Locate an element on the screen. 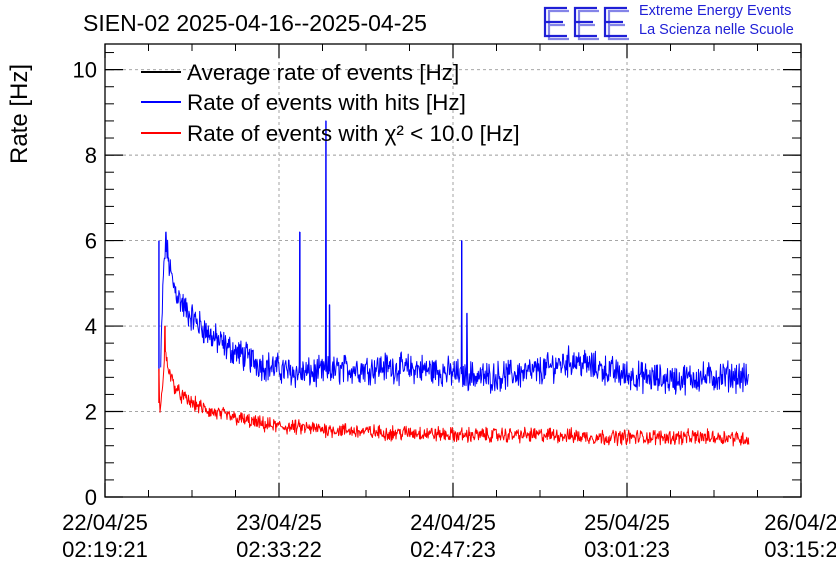 The width and height of the screenshot is (836, 572). x-tick-date-label: 25/04/25 is located at coordinates (627, 522).